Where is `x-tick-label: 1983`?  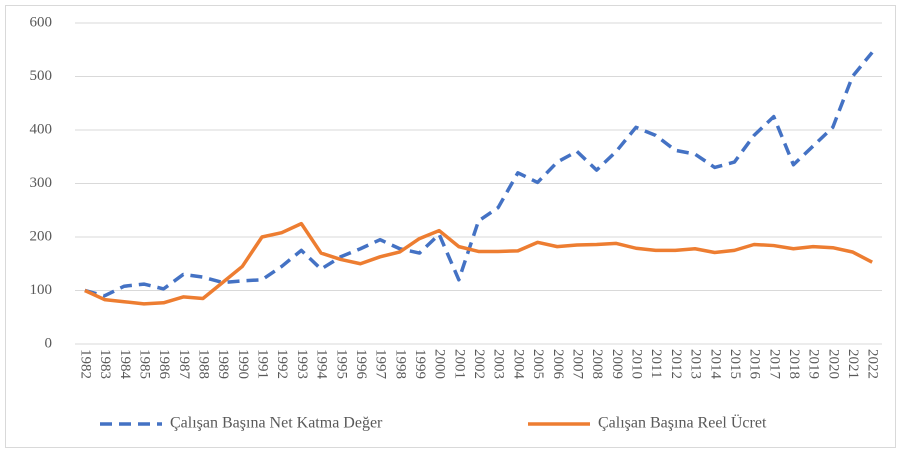
x-tick-label: 1983 is located at coordinates (105, 364).